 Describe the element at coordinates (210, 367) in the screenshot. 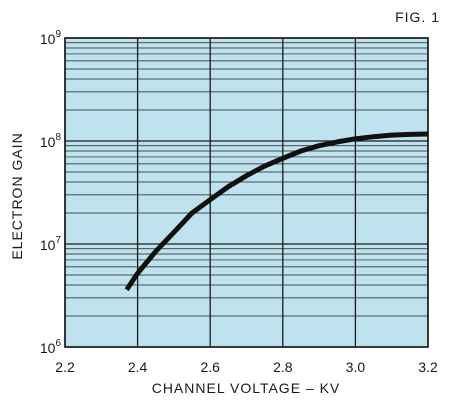

I see `x-tick-label: 2.6` at that location.